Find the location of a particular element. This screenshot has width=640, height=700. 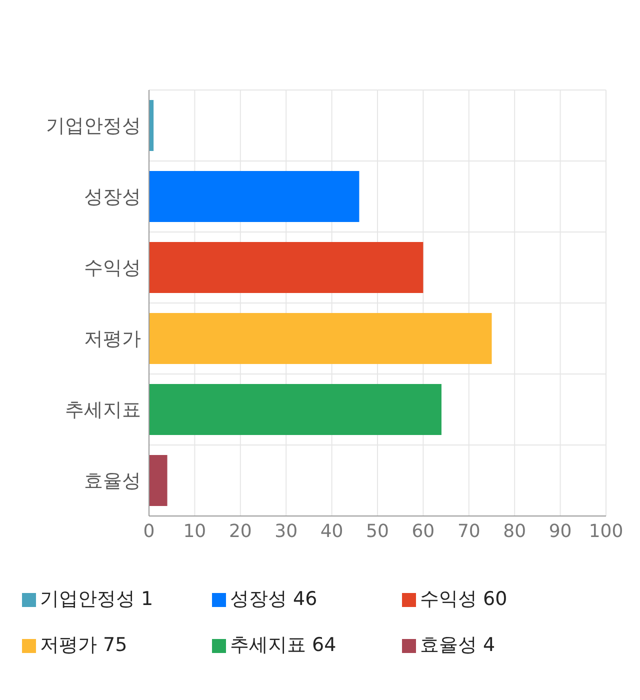

y-tick-label: 저평가 is located at coordinates (112, 339).